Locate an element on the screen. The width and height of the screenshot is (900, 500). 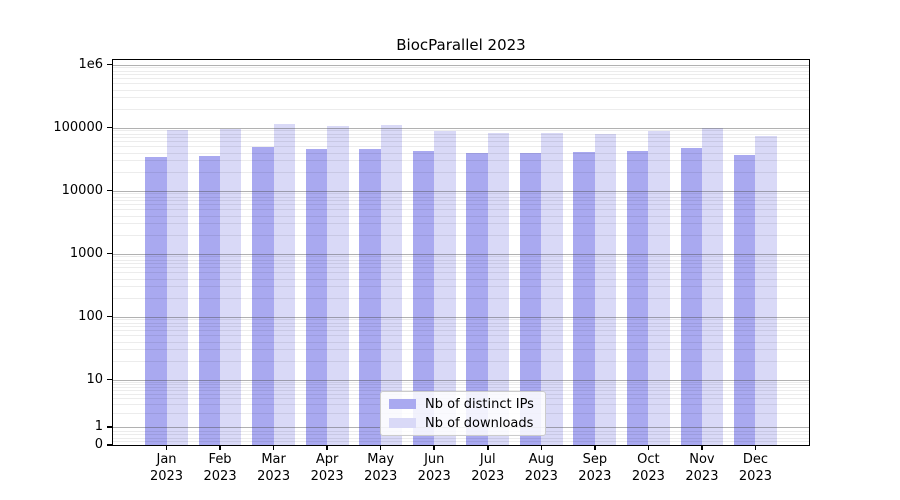
x-tick-label: Feb 2023 is located at coordinates (220, 468).